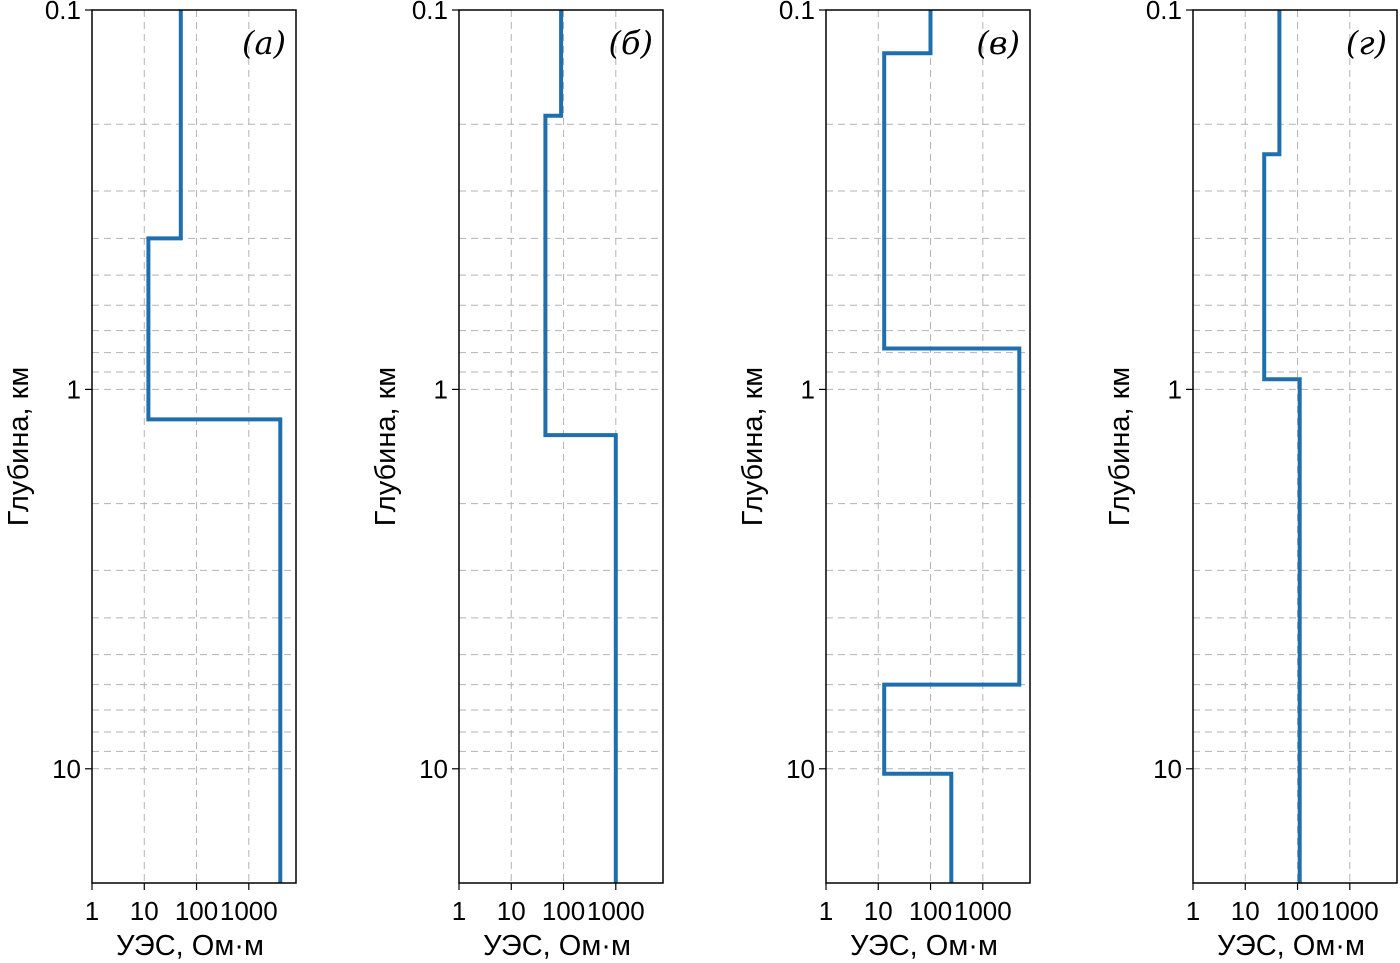 This screenshot has width=1400, height=963. I want to click on panel-label: (г), so click(1366, 43).